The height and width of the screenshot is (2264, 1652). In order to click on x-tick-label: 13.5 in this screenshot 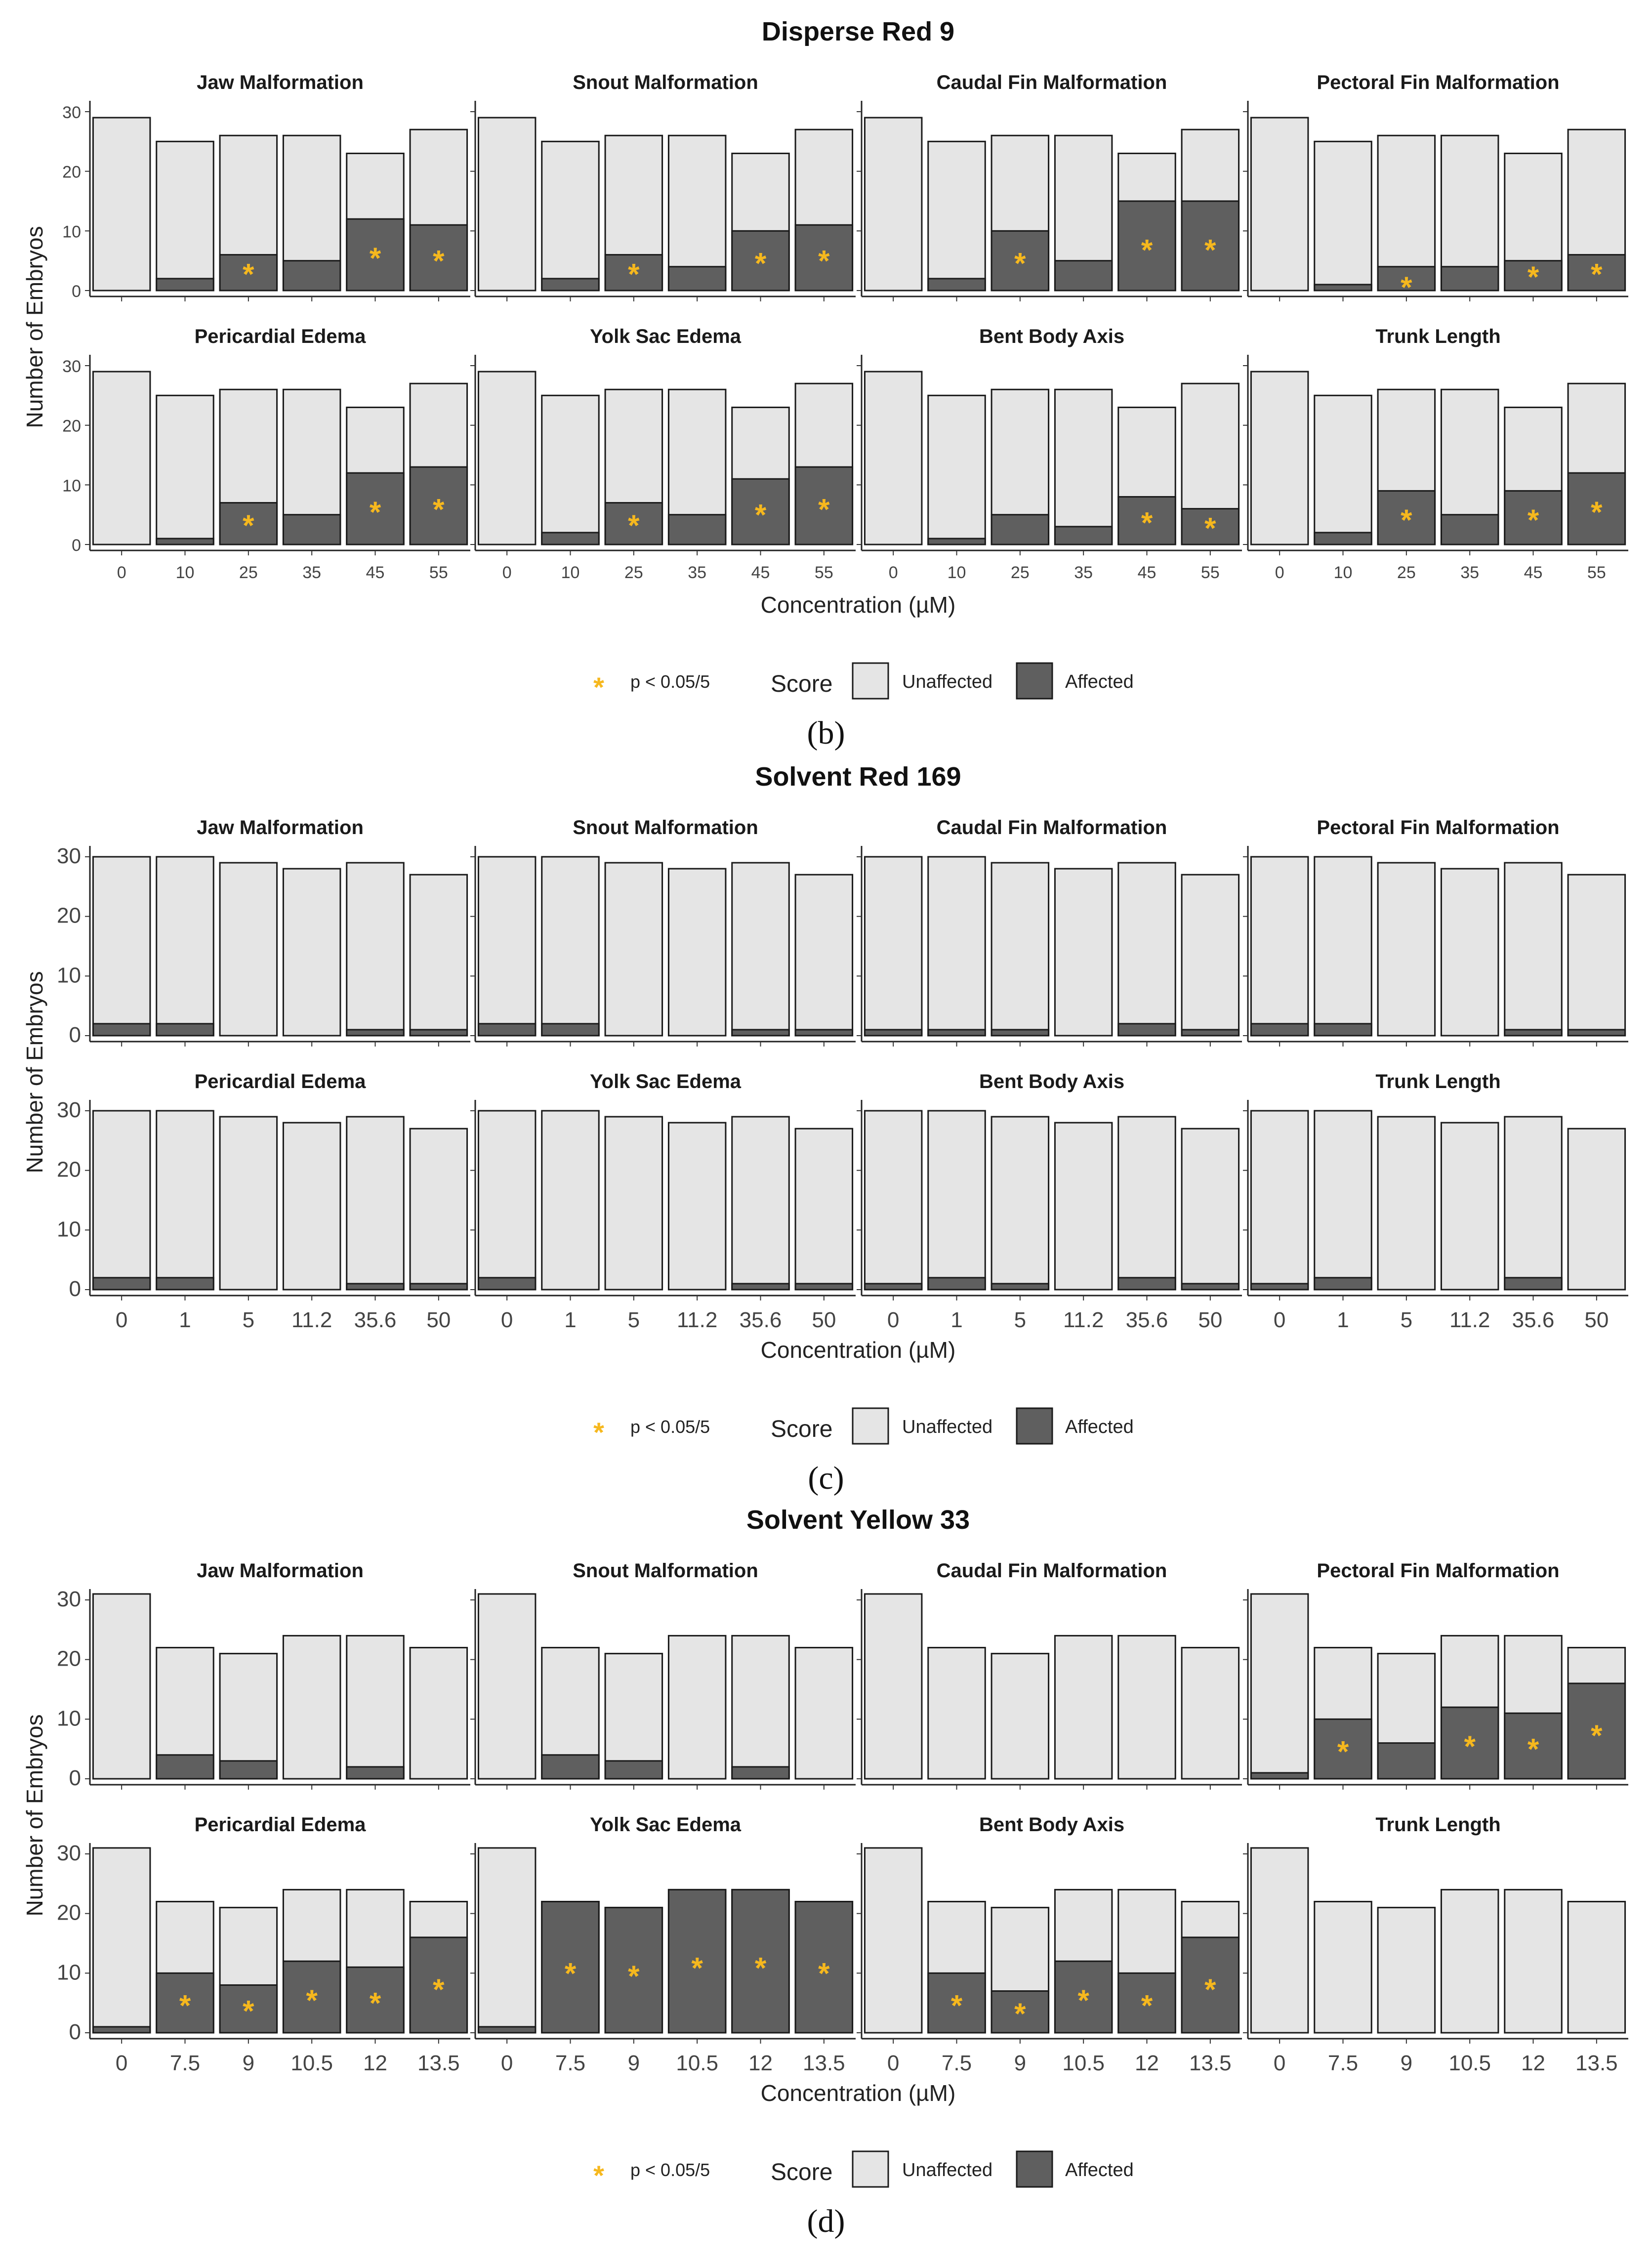, I will do `click(1210, 2063)`.